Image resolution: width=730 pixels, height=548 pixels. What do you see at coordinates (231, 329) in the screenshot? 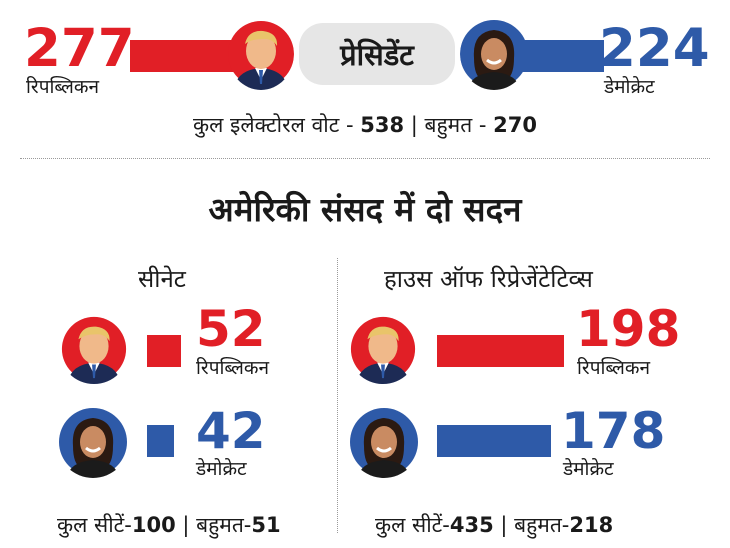
I see `senate-republican-value: 52` at bounding box center [231, 329].